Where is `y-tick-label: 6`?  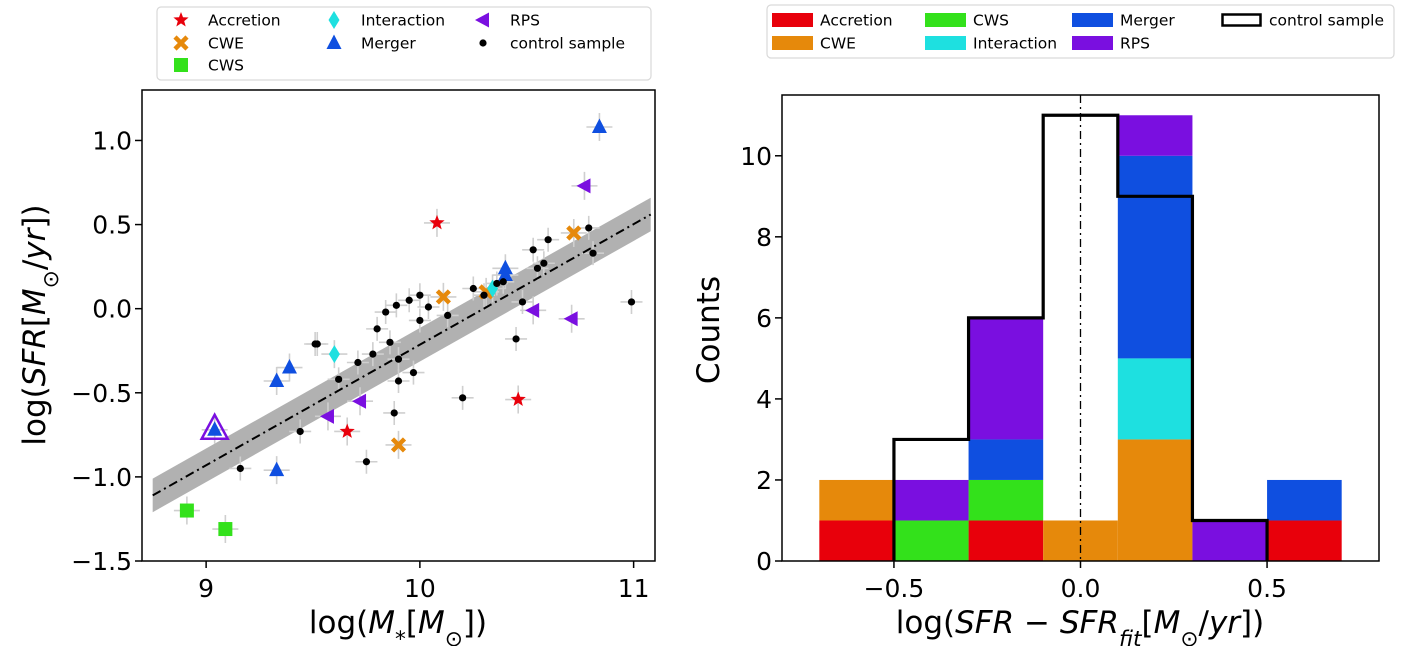
y-tick-label: 6 is located at coordinates (764, 318).